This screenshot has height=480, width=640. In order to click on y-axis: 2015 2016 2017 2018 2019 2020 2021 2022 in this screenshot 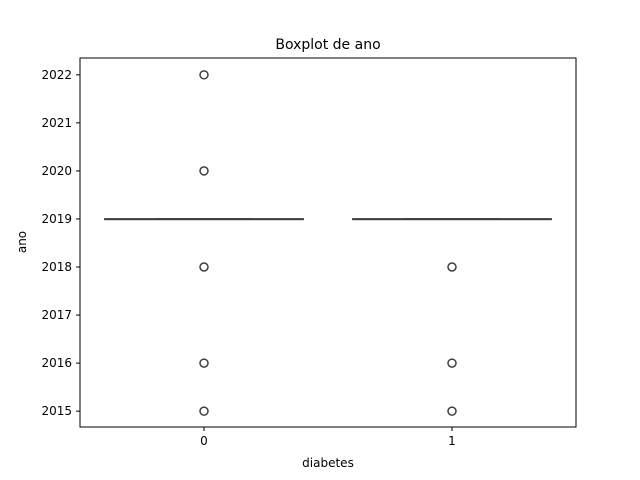, I will do `click(60, 243)`.